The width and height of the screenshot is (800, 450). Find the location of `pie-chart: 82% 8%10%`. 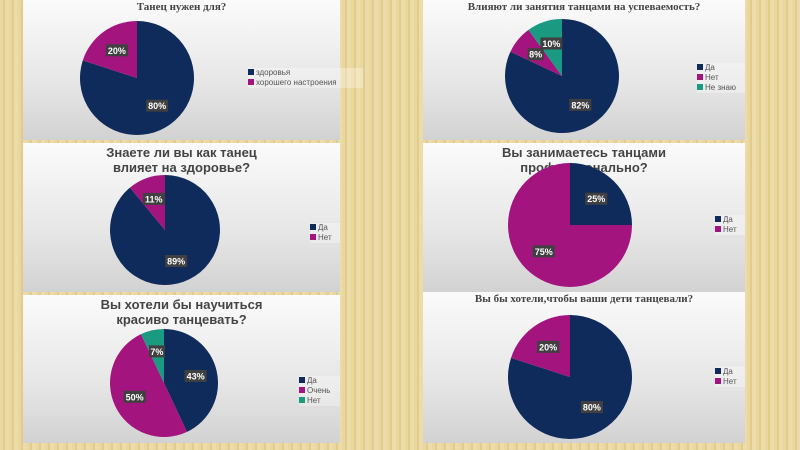

pie-chart: 82% 8%10% is located at coordinates (562, 76).